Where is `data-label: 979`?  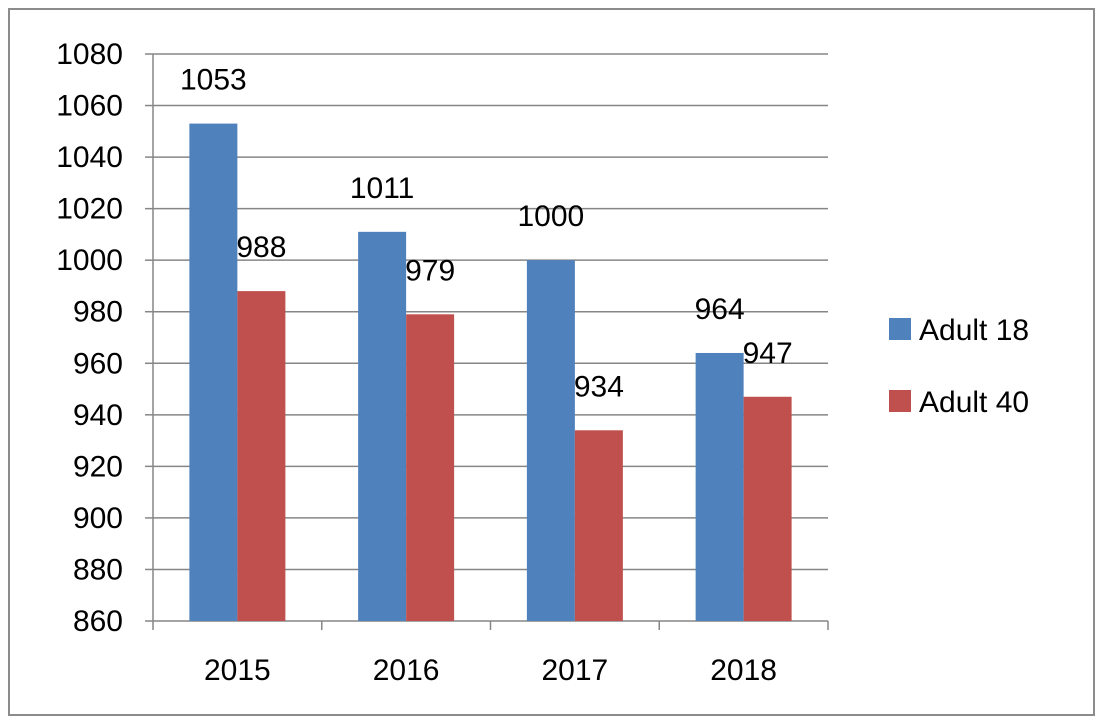
data-label: 979 is located at coordinates (430, 270).